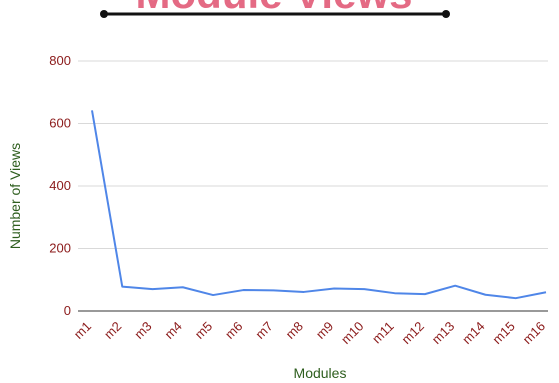 This screenshot has height=383, width=559. Describe the element at coordinates (112, 330) in the screenshot. I see `x-tick-label-m2: m2` at that location.